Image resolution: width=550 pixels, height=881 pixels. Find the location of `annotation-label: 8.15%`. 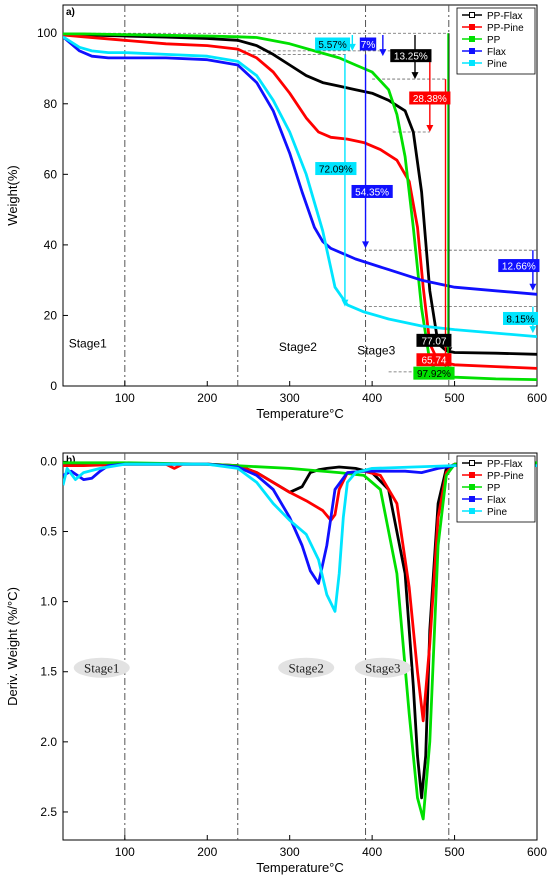

annotation-label: 8.15% is located at coordinates (520, 319).